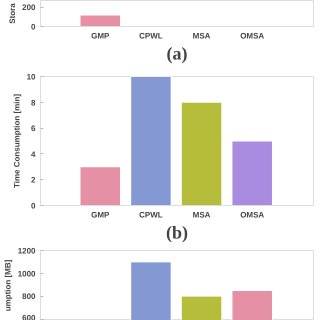 The height and width of the screenshot is (320, 320). What do you see at coordinates (33, 129) in the screenshot?
I see `y-tick-label: 6` at bounding box center [33, 129].